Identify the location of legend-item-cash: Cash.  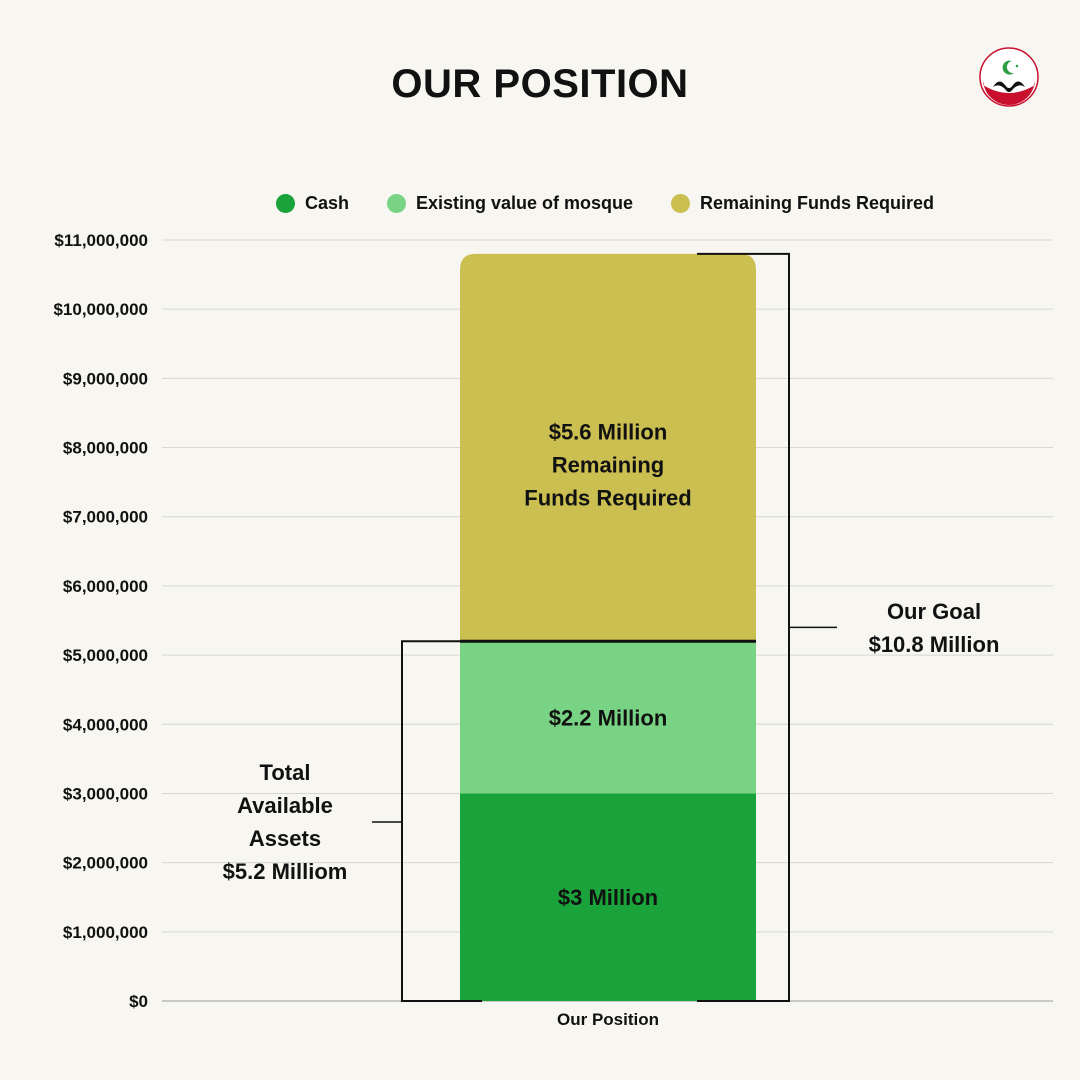
(312, 203).